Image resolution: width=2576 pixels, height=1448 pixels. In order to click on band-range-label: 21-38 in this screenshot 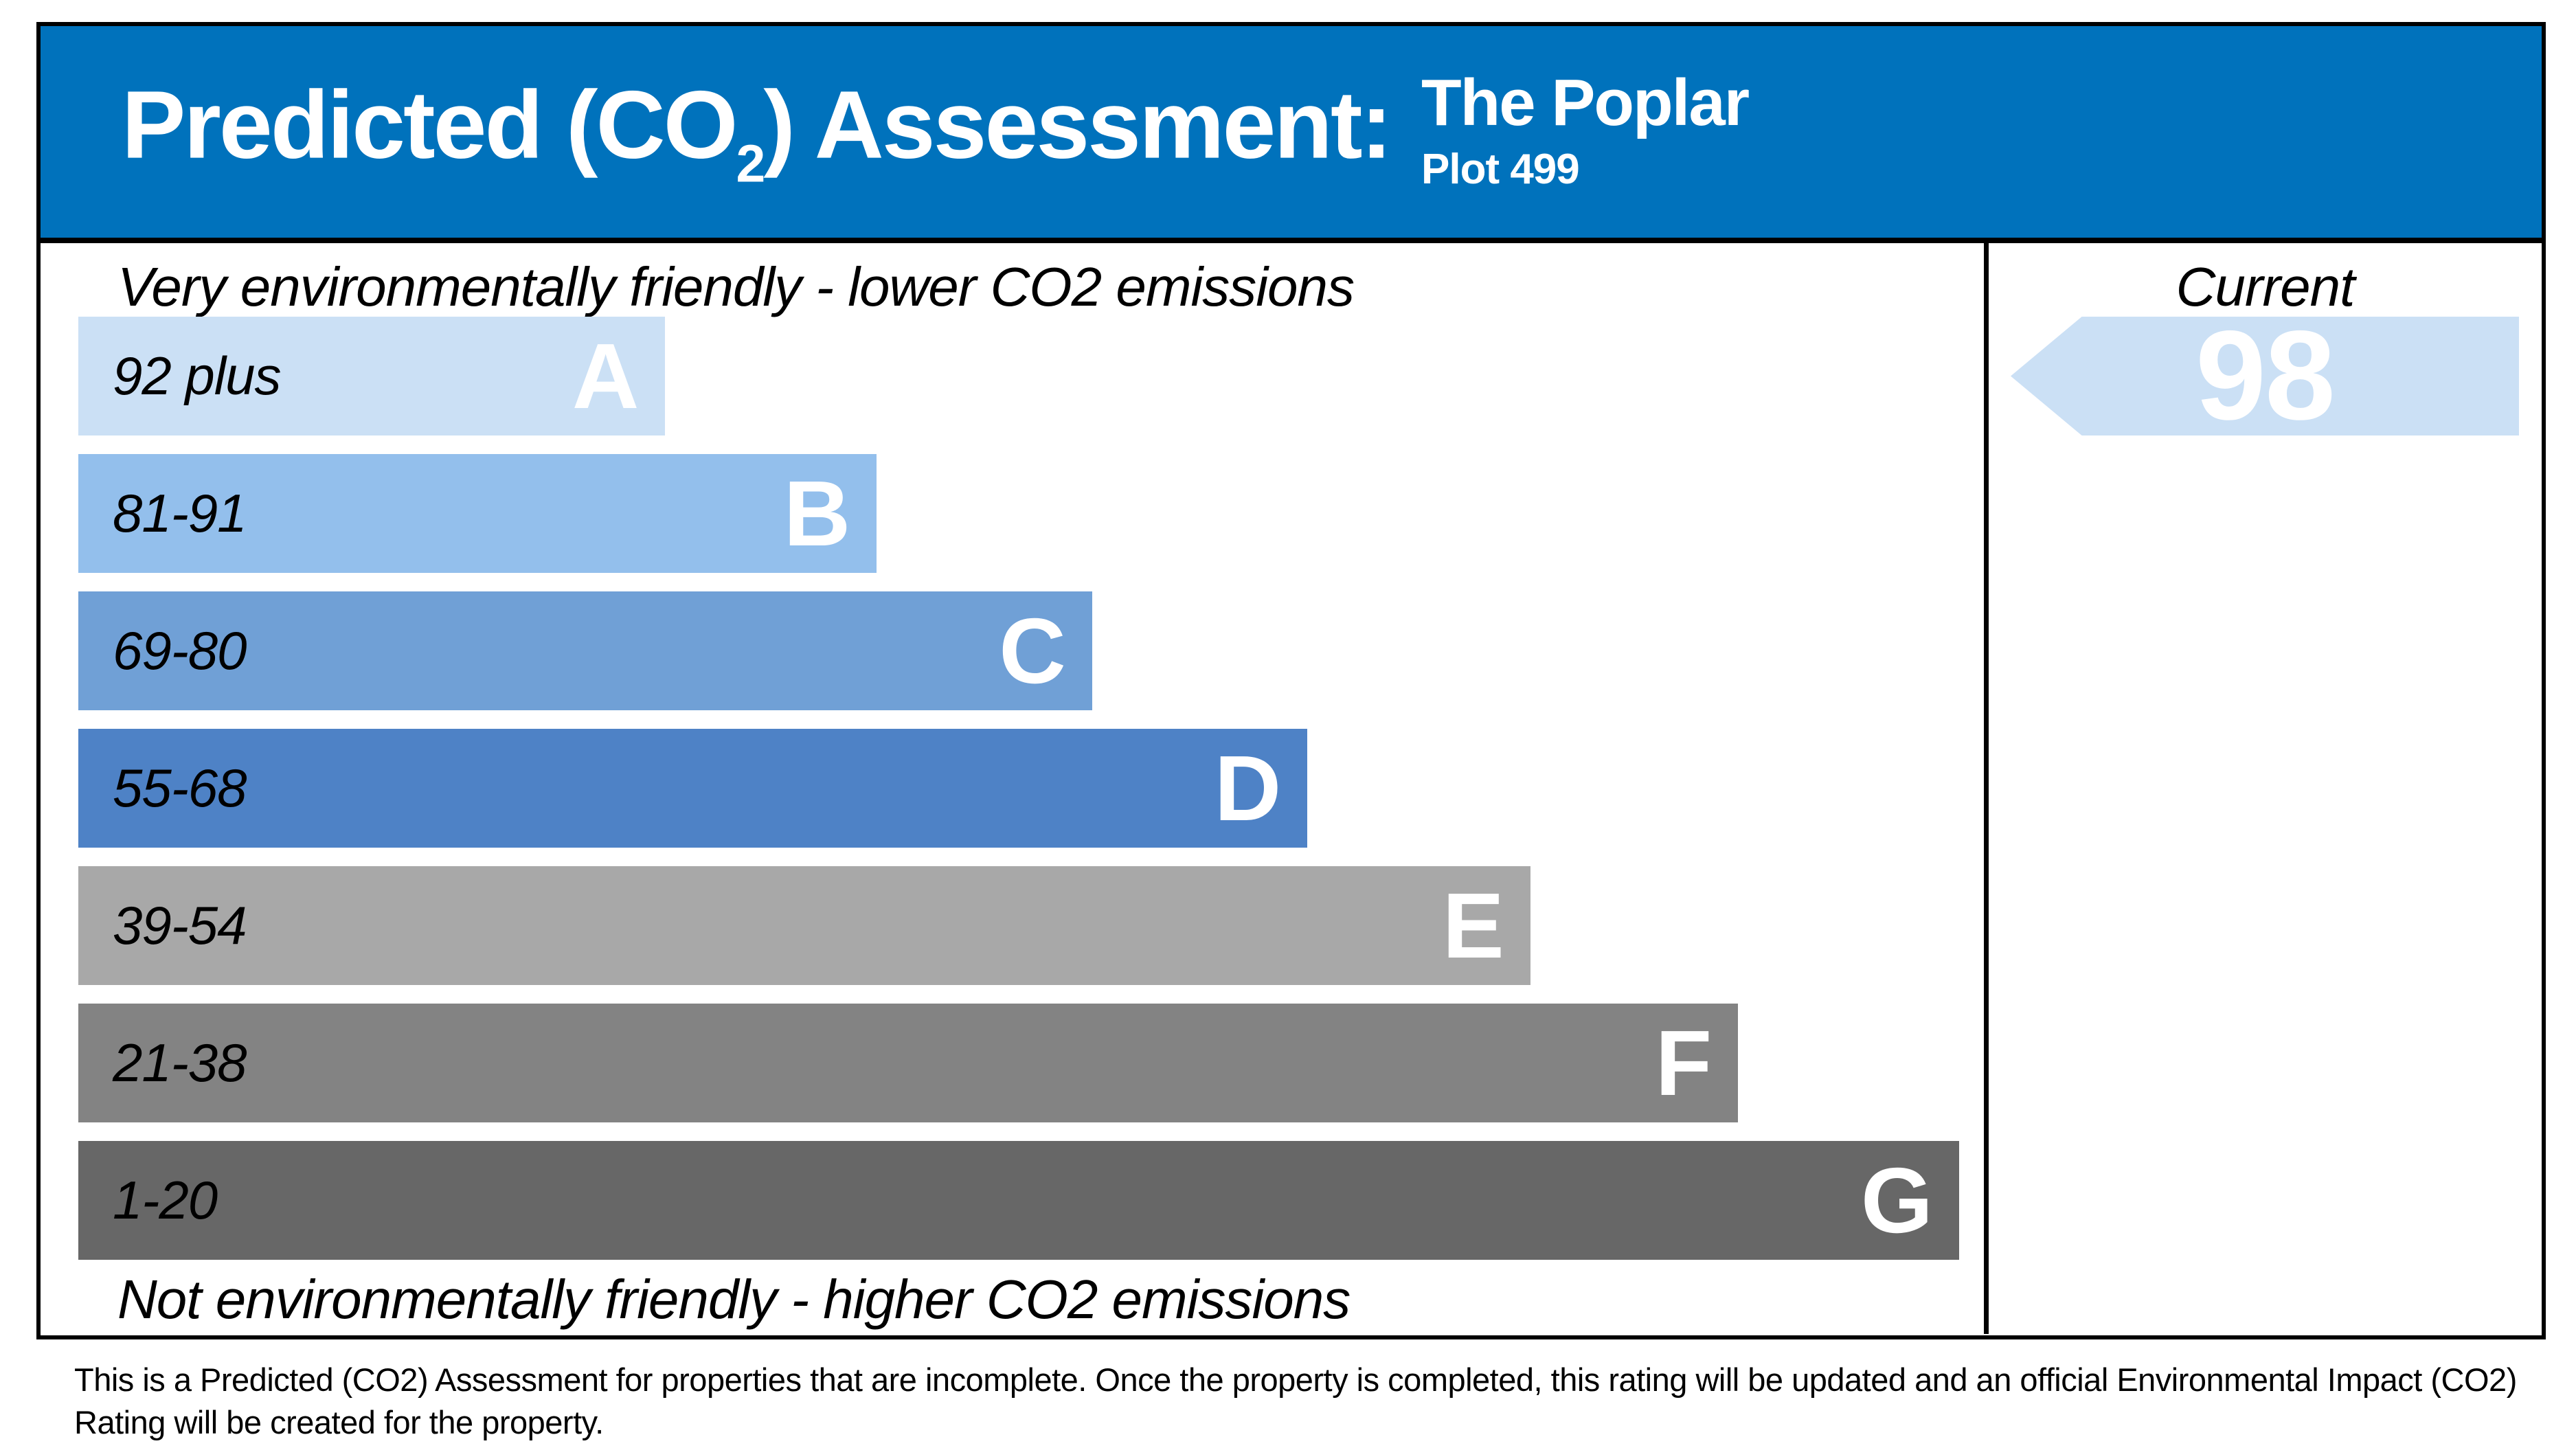, I will do `click(180, 1062)`.